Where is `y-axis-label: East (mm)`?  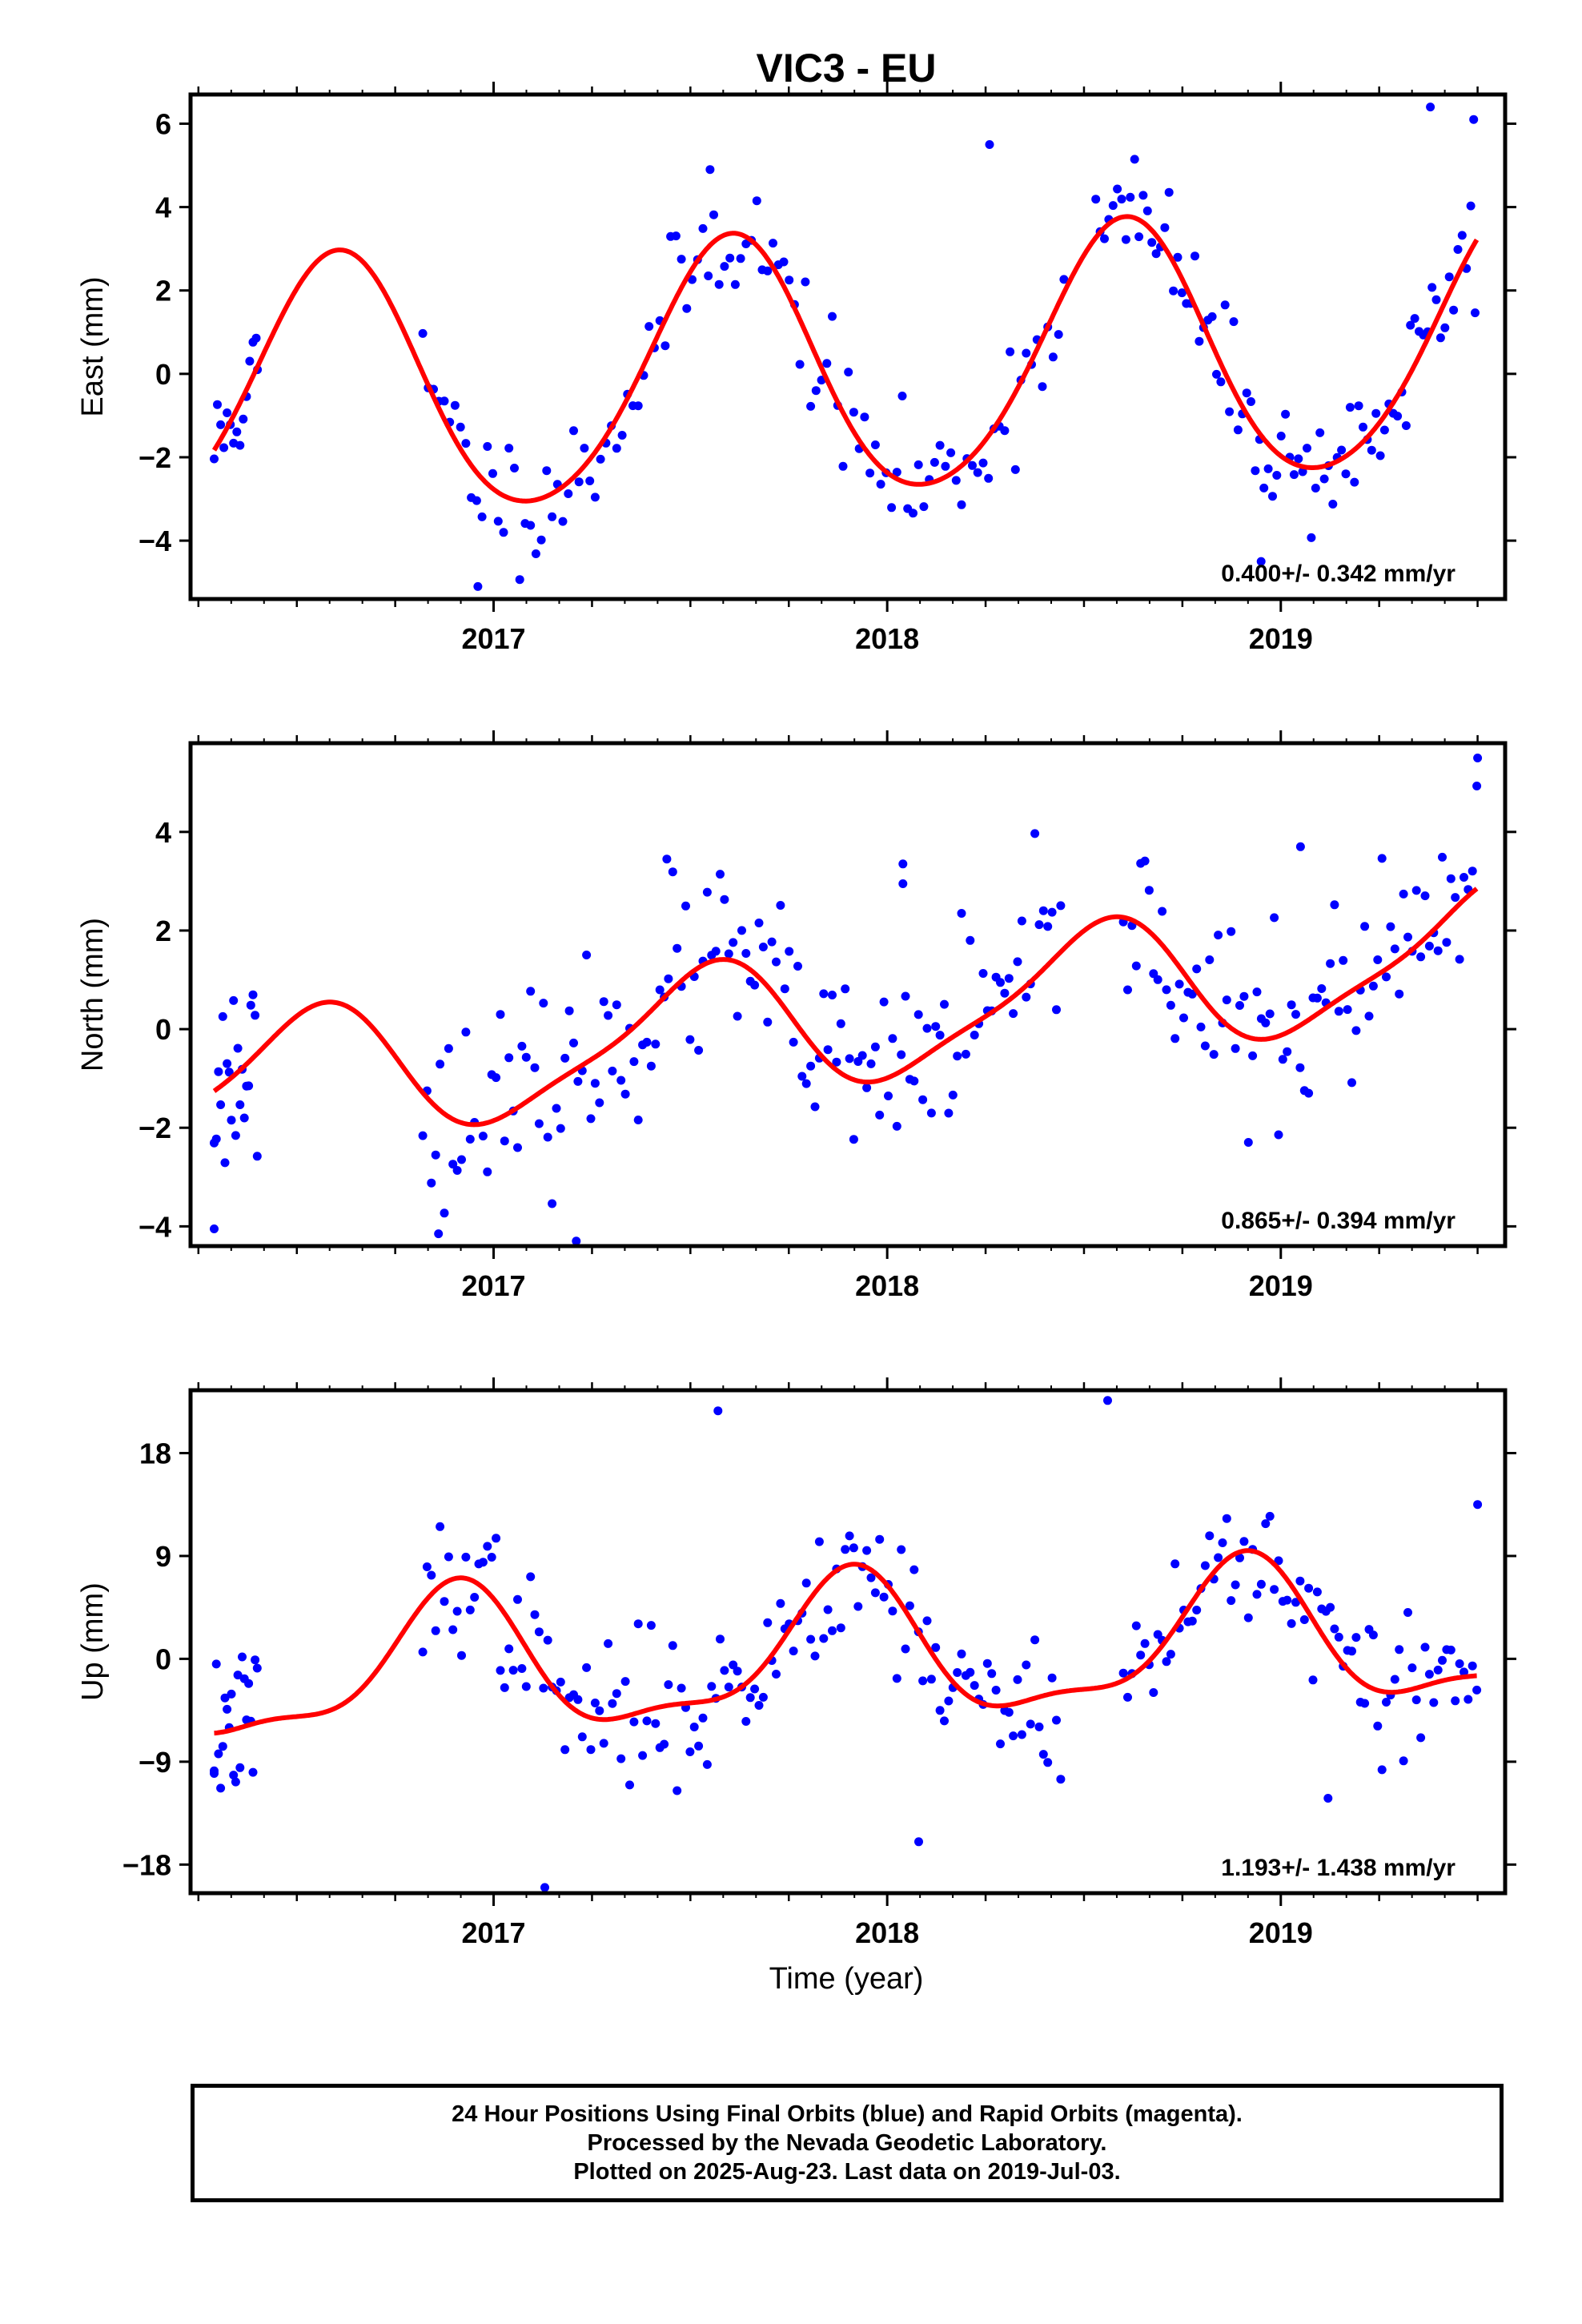 y-axis-label: East (mm) is located at coordinates (93, 346).